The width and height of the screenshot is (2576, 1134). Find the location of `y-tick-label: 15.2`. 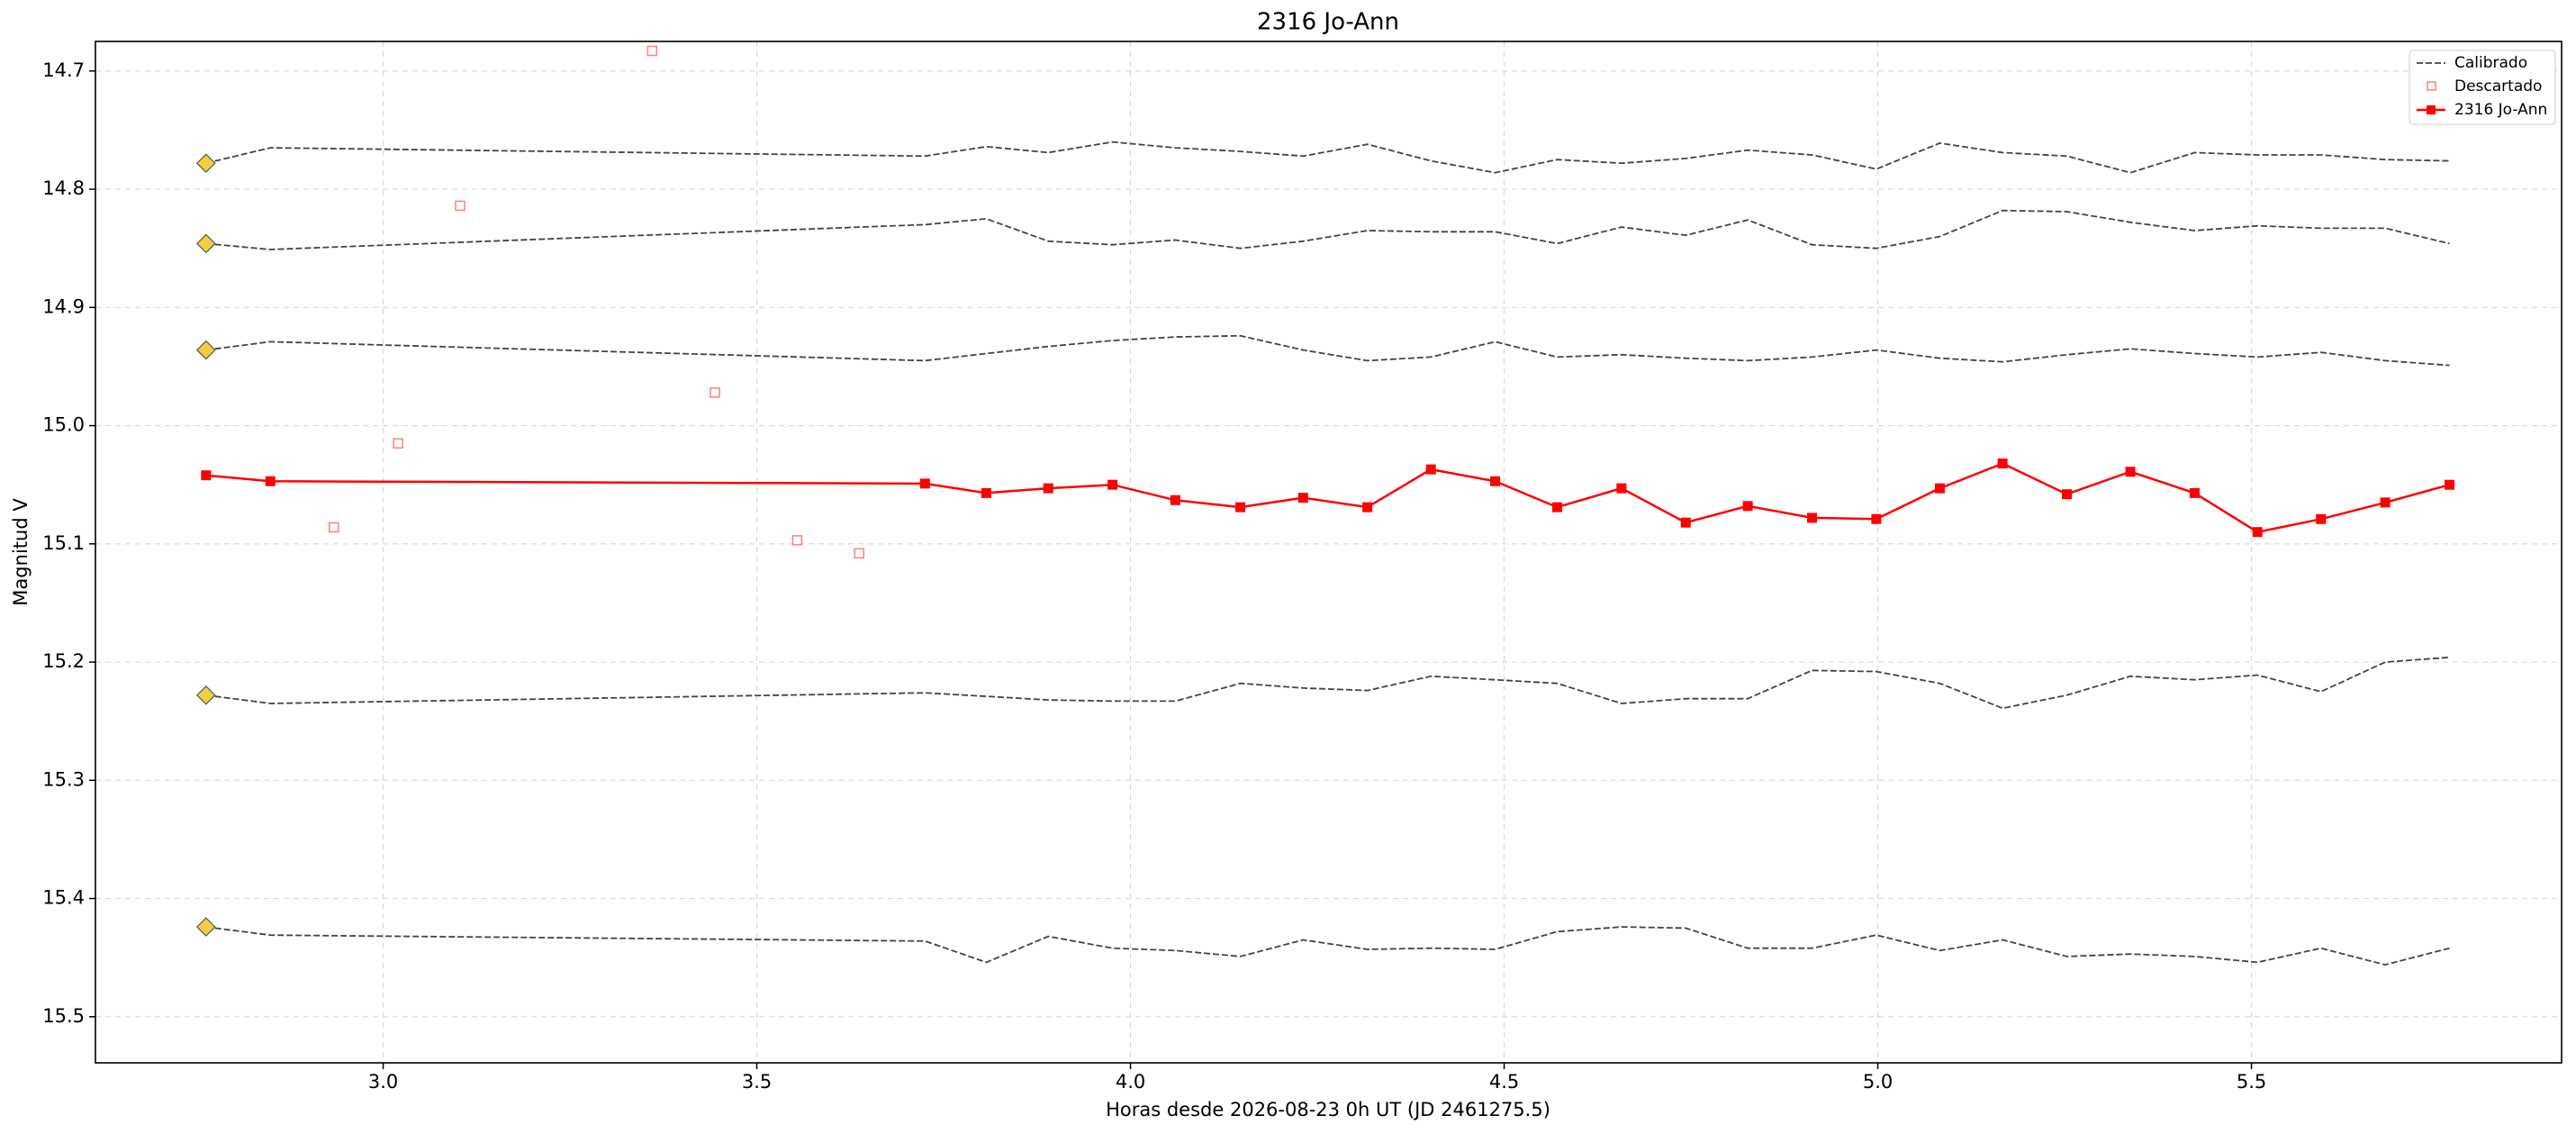

y-tick-label: 15.2 is located at coordinates (63, 661).